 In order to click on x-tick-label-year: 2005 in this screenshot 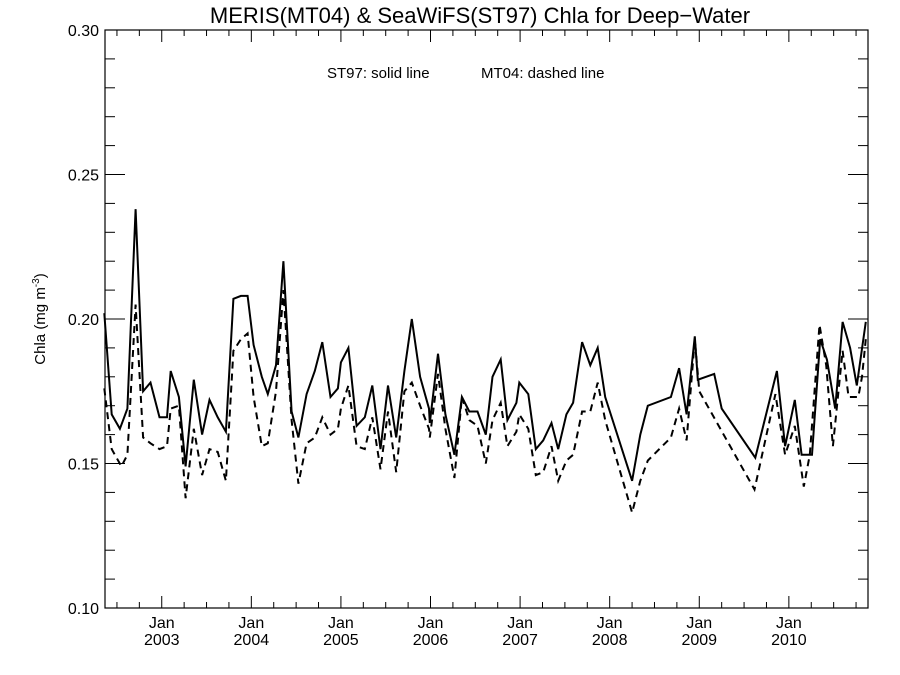, I will do `click(341, 640)`.